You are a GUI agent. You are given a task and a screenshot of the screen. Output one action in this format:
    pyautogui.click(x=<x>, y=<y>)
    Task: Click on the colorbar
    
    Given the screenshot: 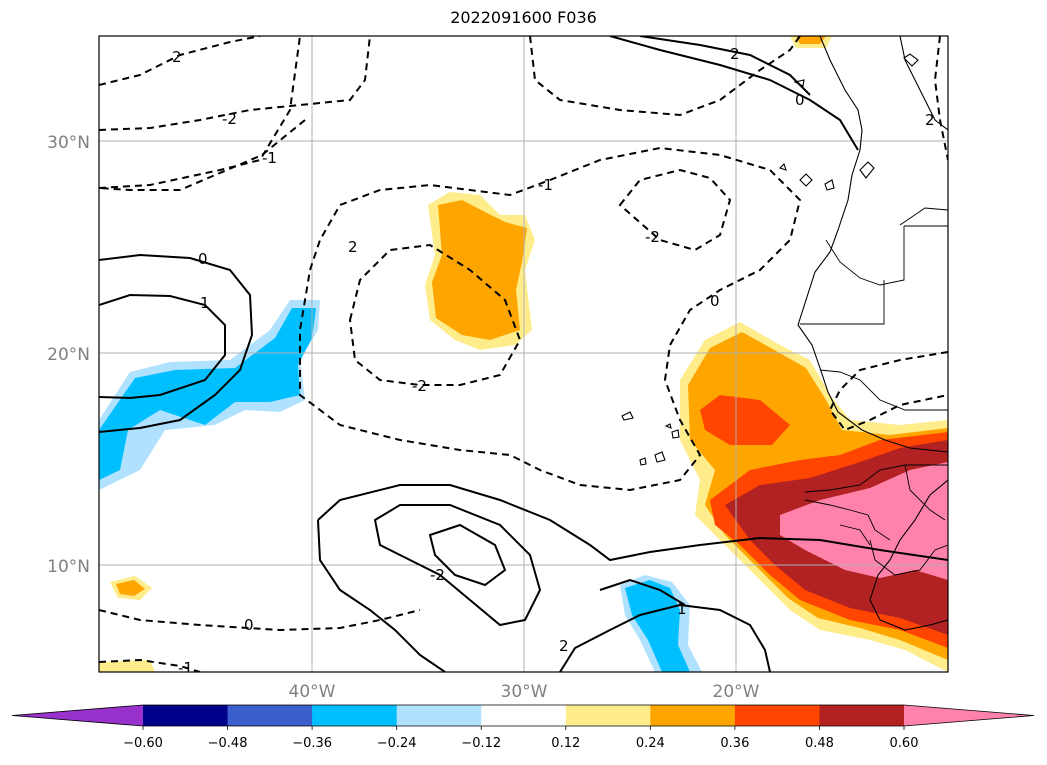 What is the action you would take?
    pyautogui.click(x=523, y=715)
    